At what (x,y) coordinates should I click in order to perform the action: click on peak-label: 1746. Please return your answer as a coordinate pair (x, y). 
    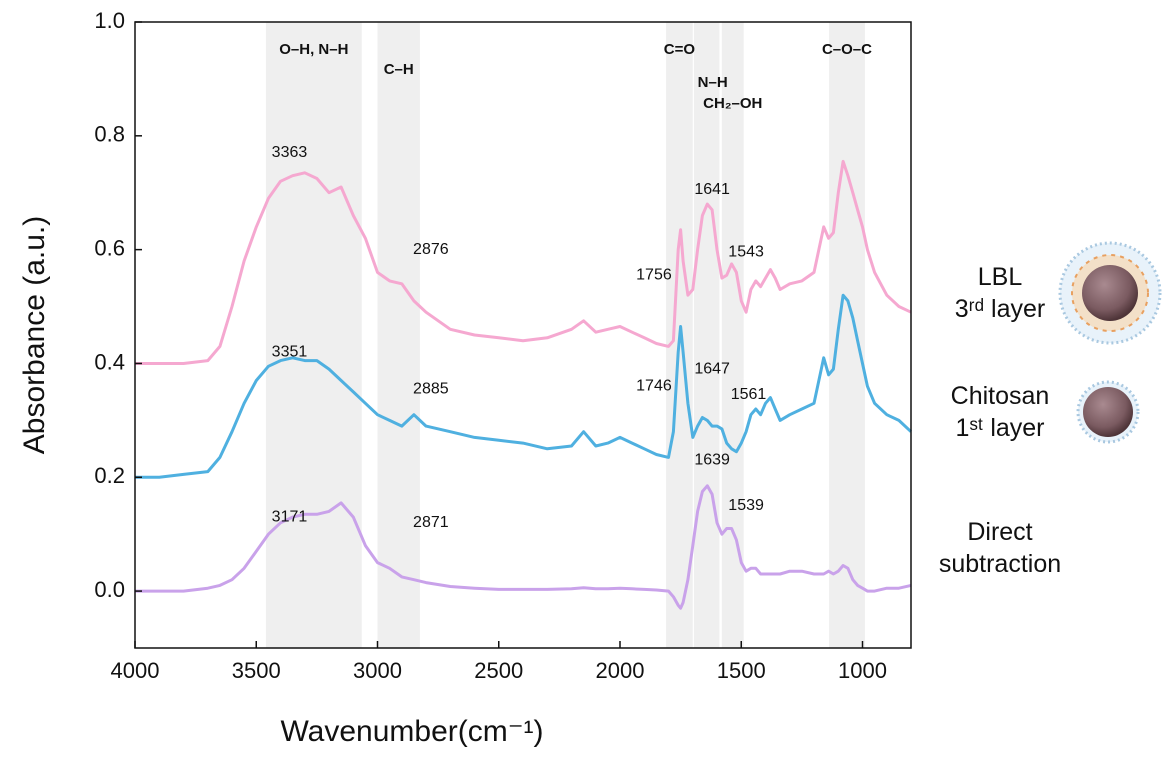
    Looking at the image, I should click on (654, 385).